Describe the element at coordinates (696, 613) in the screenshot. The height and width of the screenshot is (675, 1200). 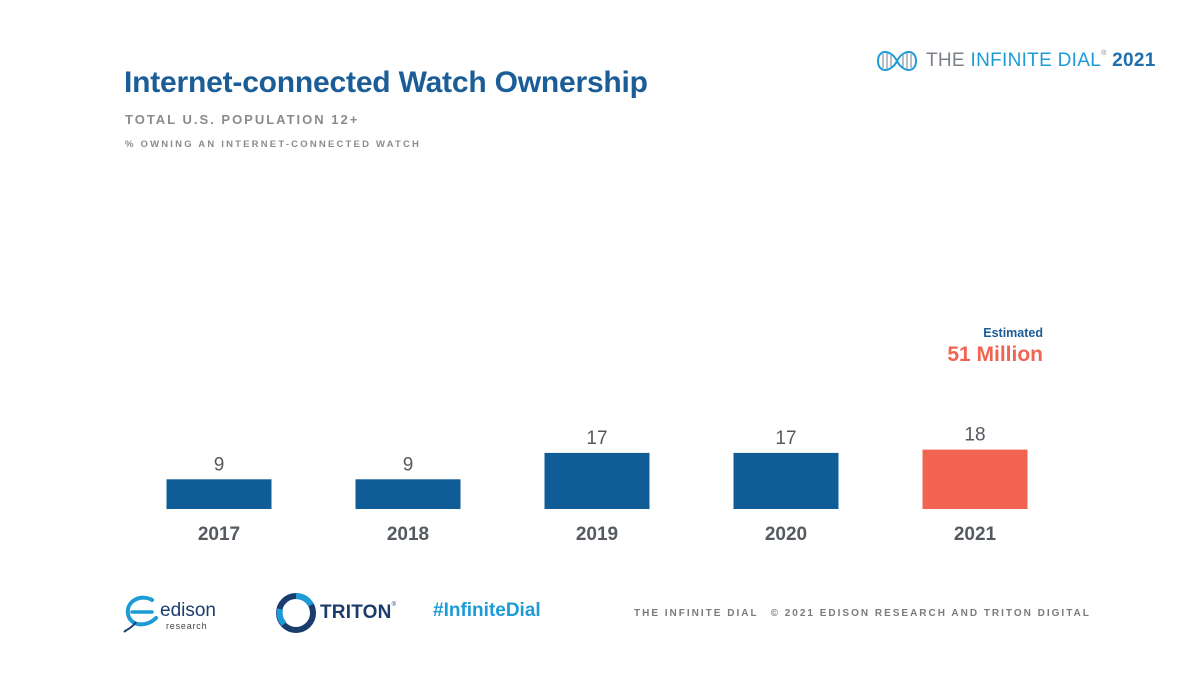
I see `footer-credit-left: THE INFINITE DIAL` at that location.